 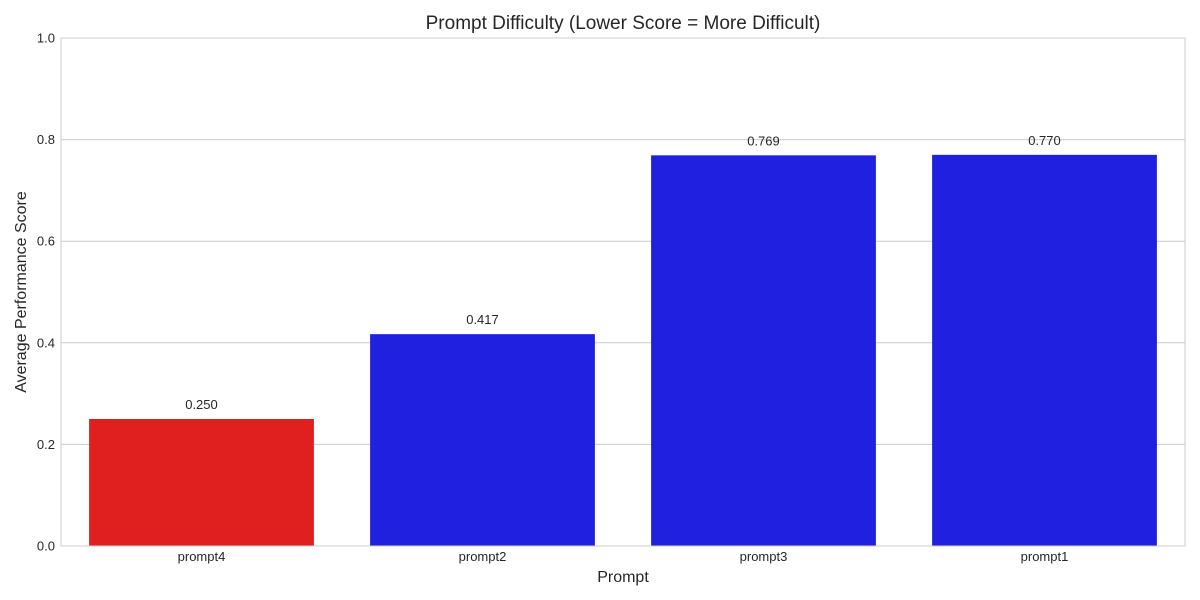 I want to click on x-axis-label: Prompt, so click(x=623, y=577).